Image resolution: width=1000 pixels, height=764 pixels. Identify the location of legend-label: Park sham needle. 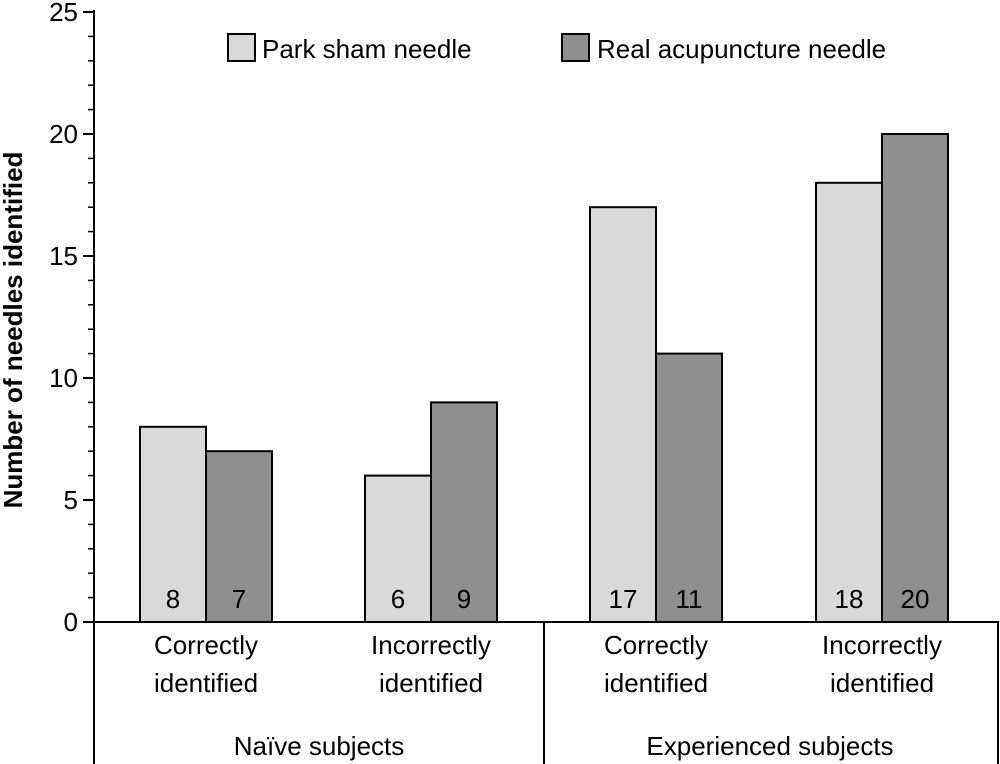
(367, 49).